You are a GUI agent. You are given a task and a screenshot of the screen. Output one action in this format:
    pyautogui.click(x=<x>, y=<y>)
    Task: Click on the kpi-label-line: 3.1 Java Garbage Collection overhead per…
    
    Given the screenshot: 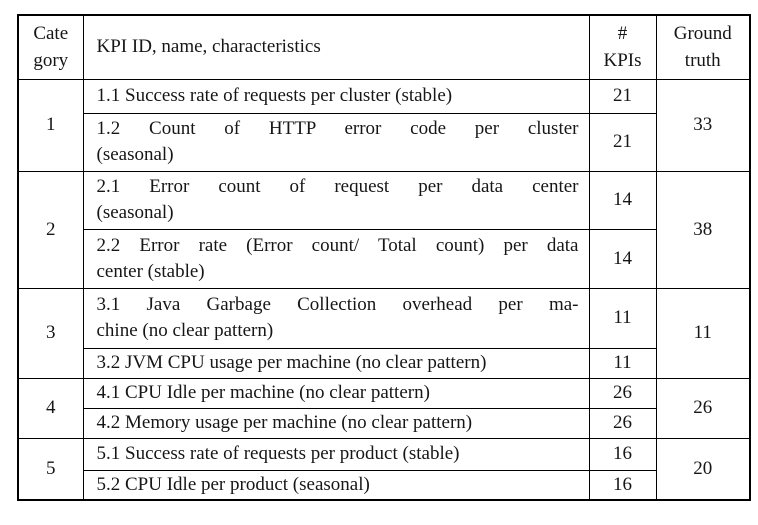 What is the action you would take?
    pyautogui.click(x=337, y=304)
    